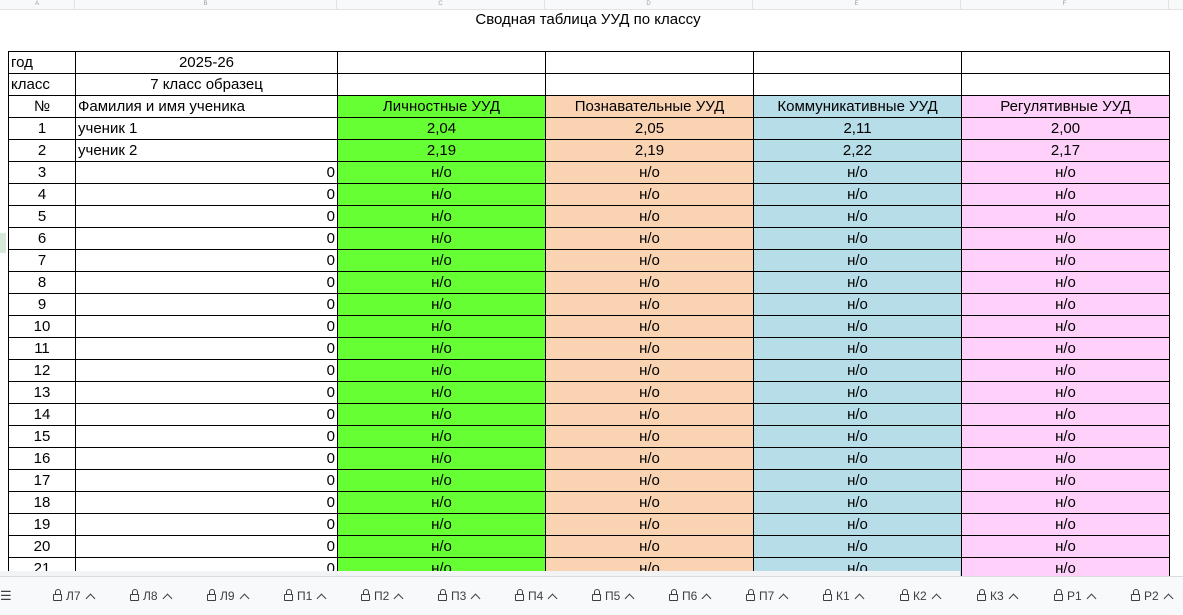 Image resolution: width=1183 pixels, height=615 pixels. What do you see at coordinates (42, 414) in the screenshot?
I see `row-number-cell: 14` at bounding box center [42, 414].